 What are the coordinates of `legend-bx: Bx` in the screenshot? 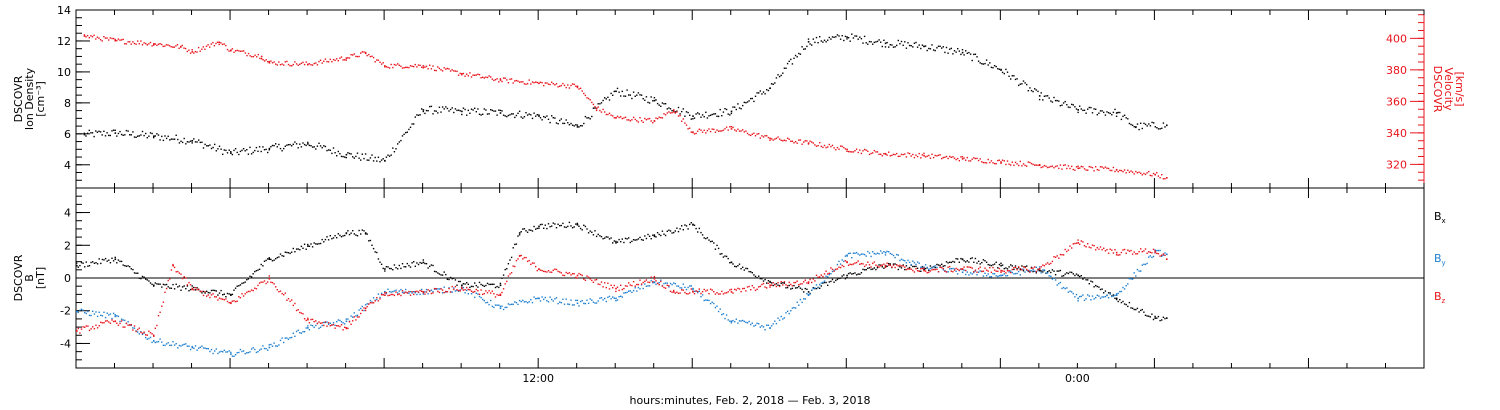 It's located at (1440, 217).